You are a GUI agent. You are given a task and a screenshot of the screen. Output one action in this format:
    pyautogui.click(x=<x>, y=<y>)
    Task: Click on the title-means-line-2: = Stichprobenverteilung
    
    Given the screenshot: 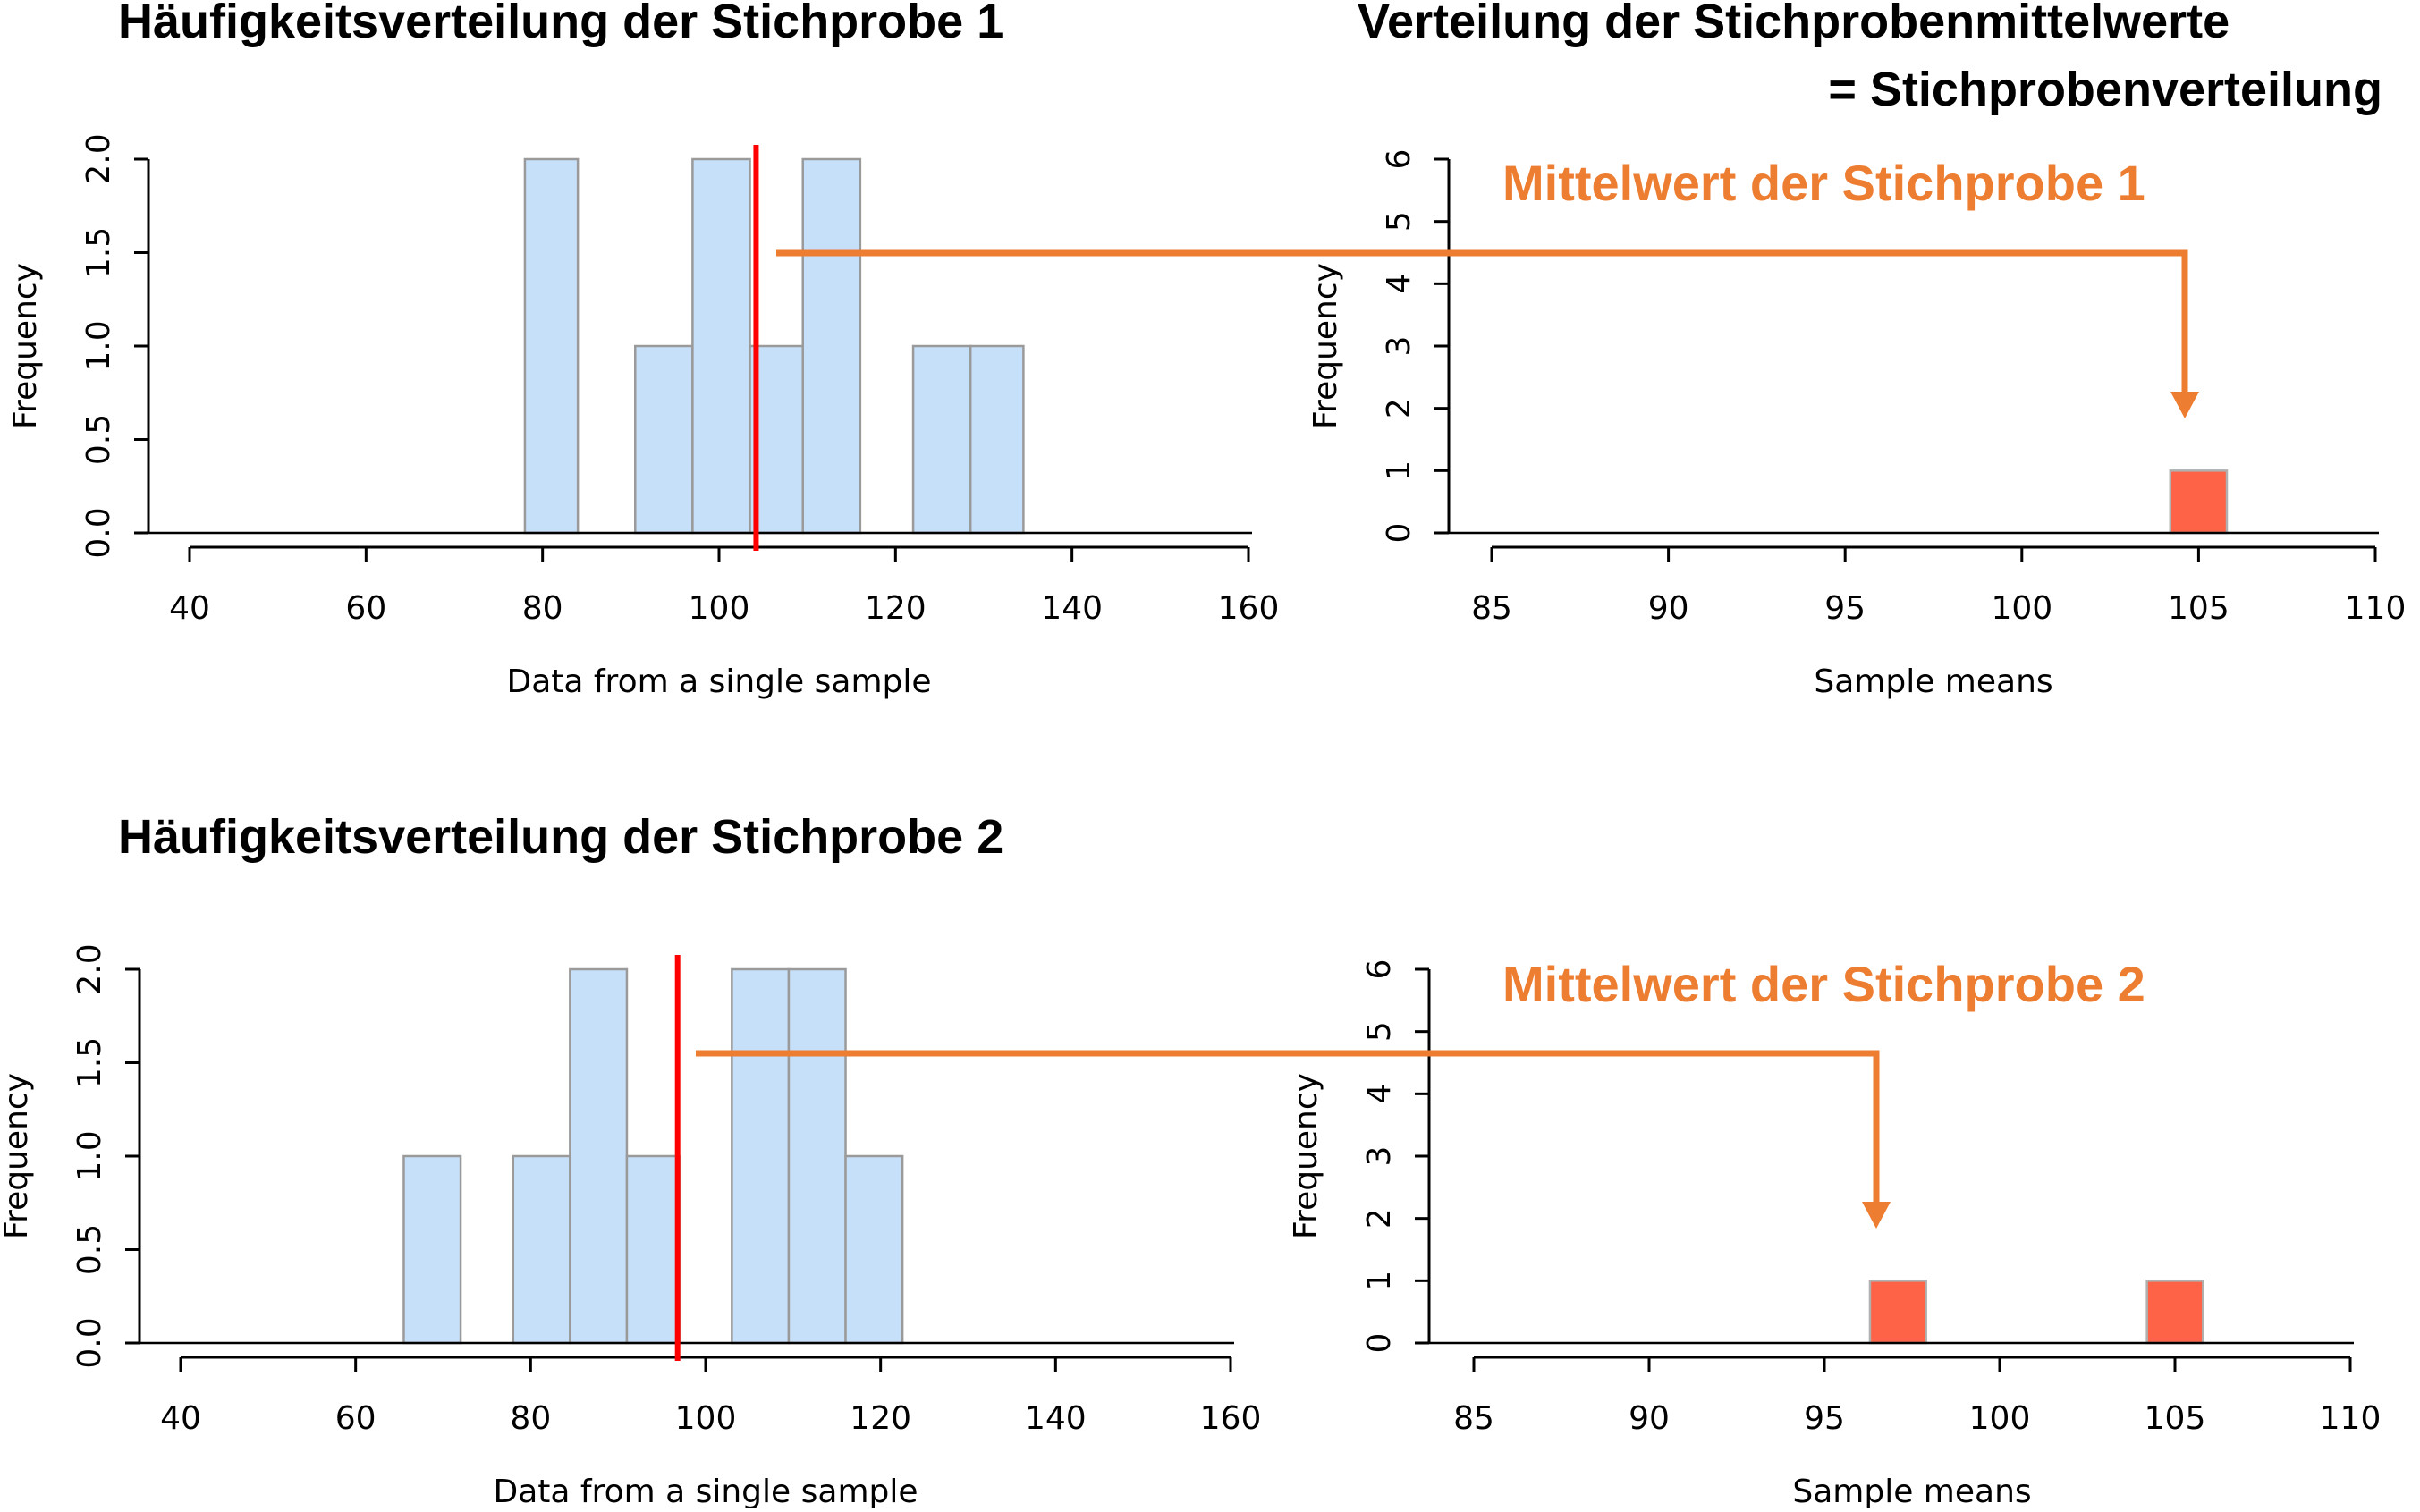 What is the action you would take?
    pyautogui.click(x=2105, y=89)
    